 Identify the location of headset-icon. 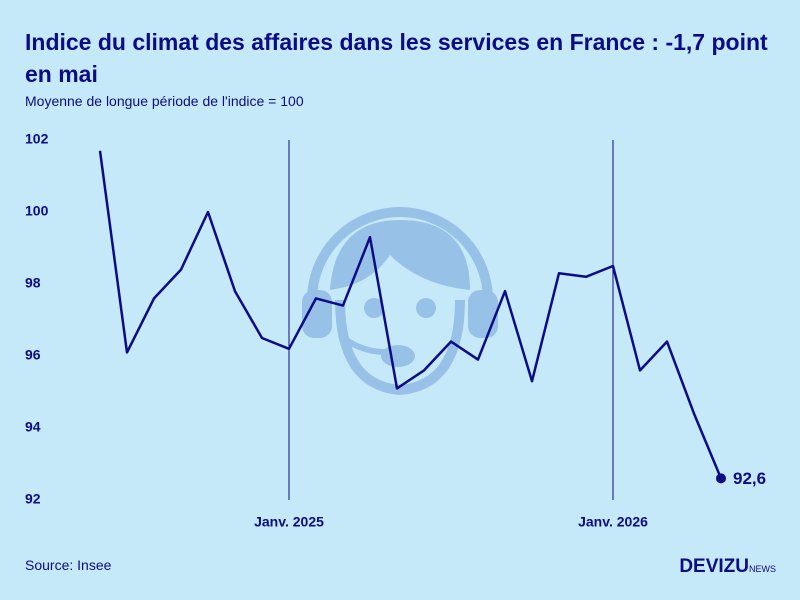
(400, 301).